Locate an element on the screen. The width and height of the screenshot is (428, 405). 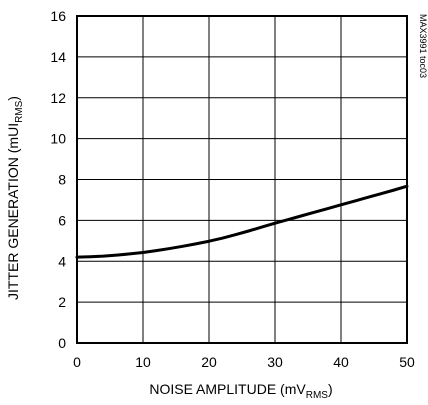
y-tick-label: 0 is located at coordinates (62, 343).